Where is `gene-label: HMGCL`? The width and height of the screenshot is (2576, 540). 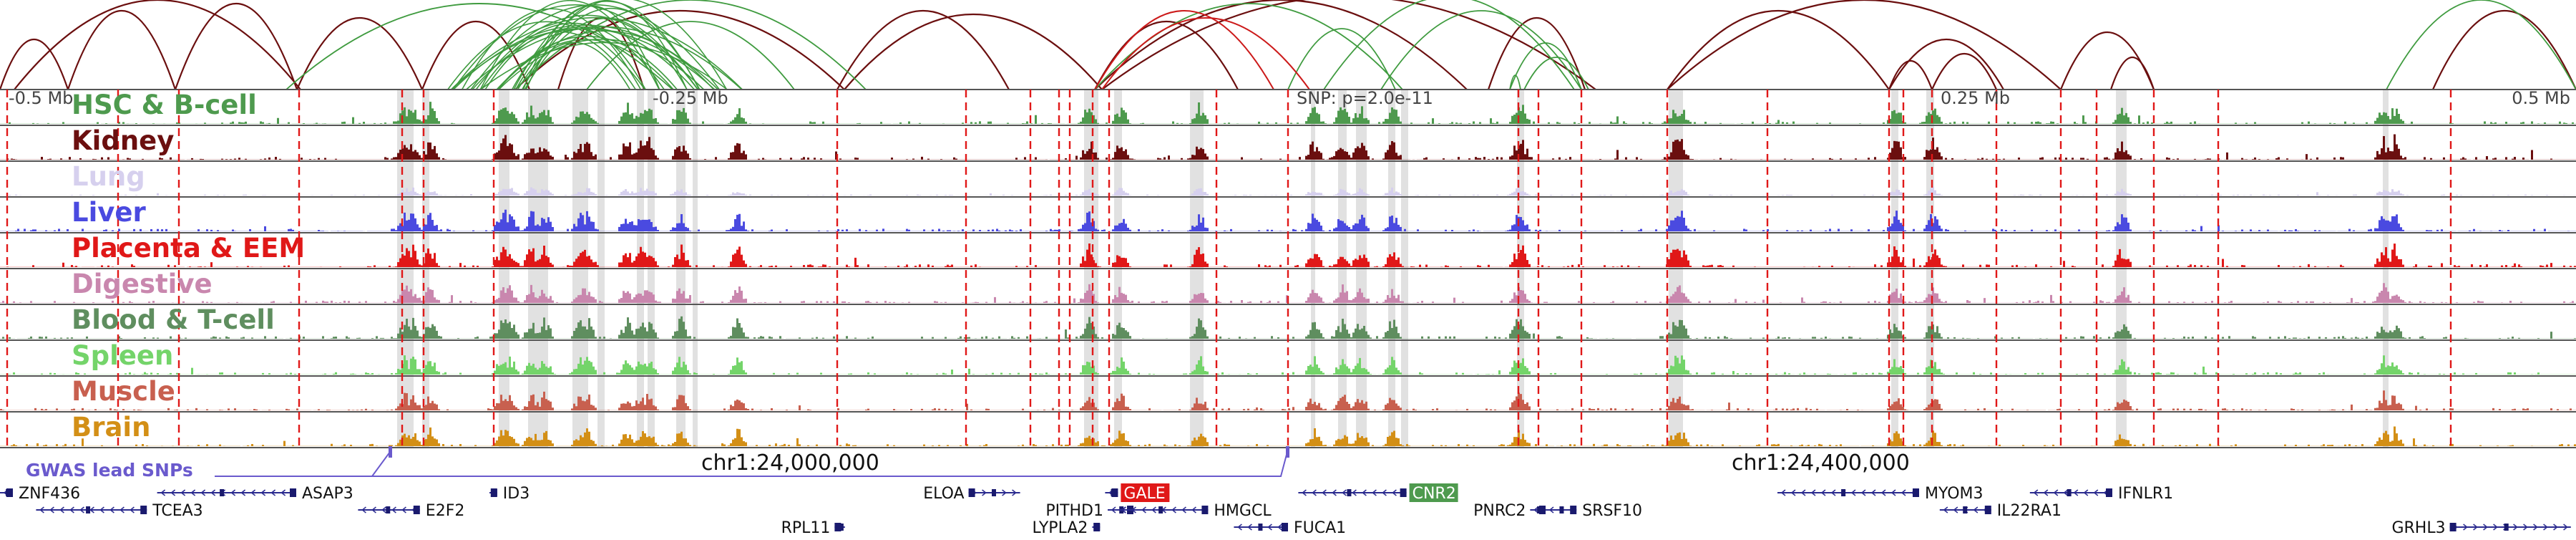
gene-label: HMGCL is located at coordinates (1243, 511).